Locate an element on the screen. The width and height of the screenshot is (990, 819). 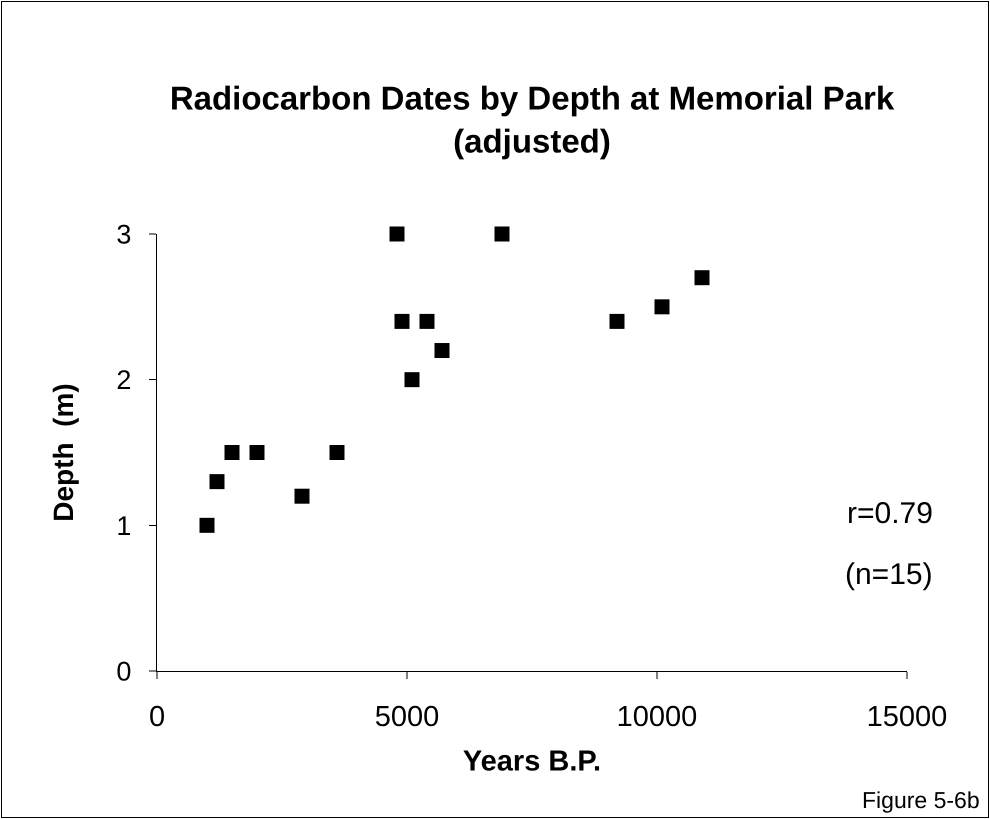
x-tick-label: 10000 is located at coordinates (657, 717).